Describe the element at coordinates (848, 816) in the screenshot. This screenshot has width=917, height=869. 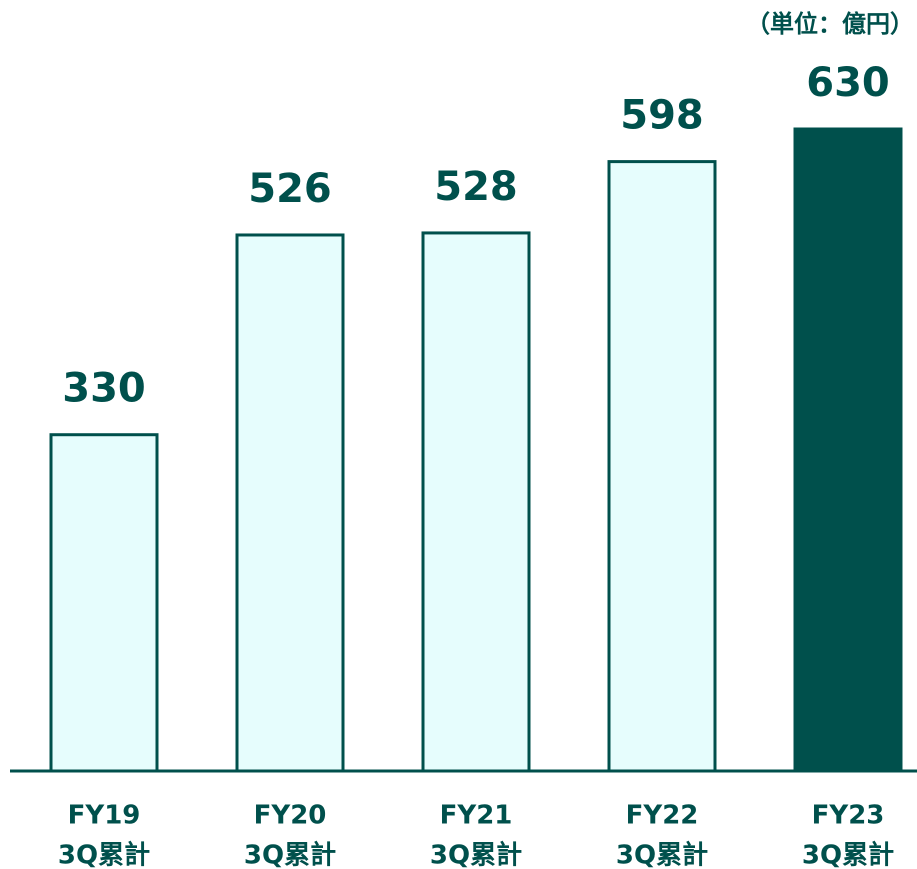
I see `x-tick-label: FY23` at that location.